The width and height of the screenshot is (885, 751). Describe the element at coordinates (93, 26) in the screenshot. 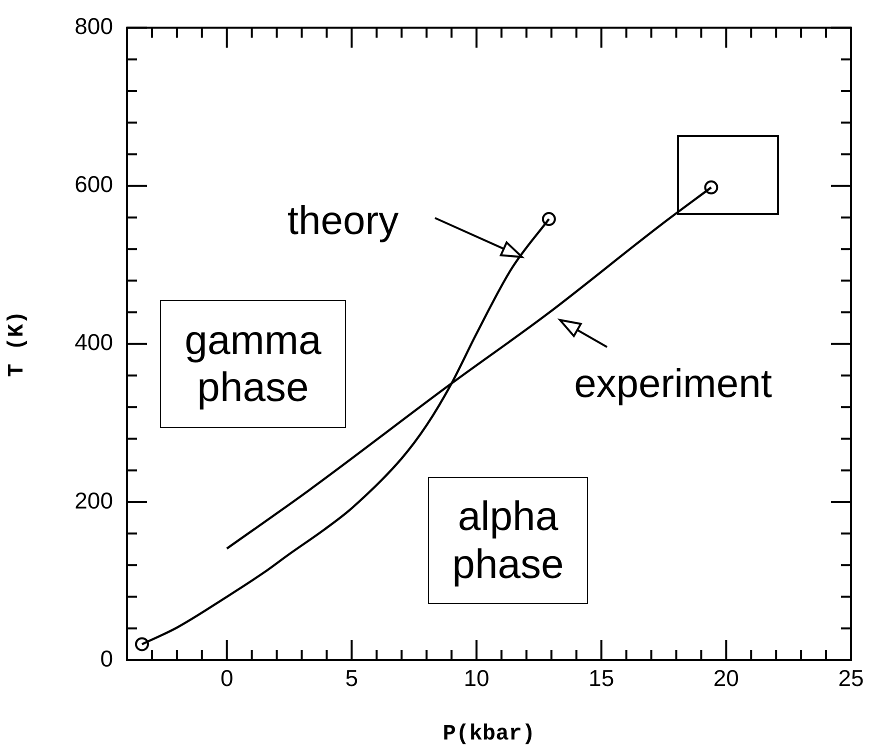

I see `y-tick-label: 800` at that location.